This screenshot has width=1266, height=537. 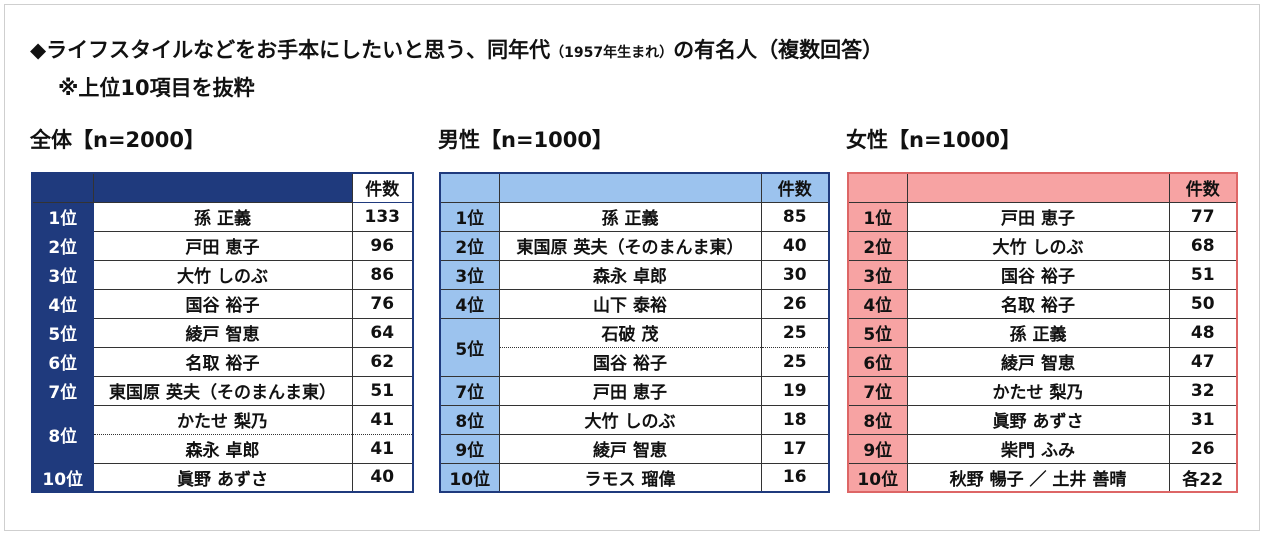 I want to click on overall-header-row: 件数, so click(x=222, y=187).